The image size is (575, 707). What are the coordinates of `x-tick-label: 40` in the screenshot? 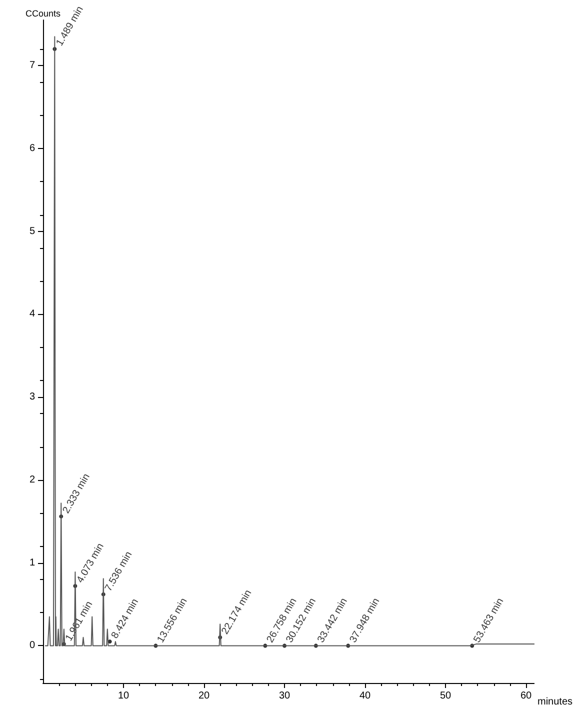 It's located at (365, 696).